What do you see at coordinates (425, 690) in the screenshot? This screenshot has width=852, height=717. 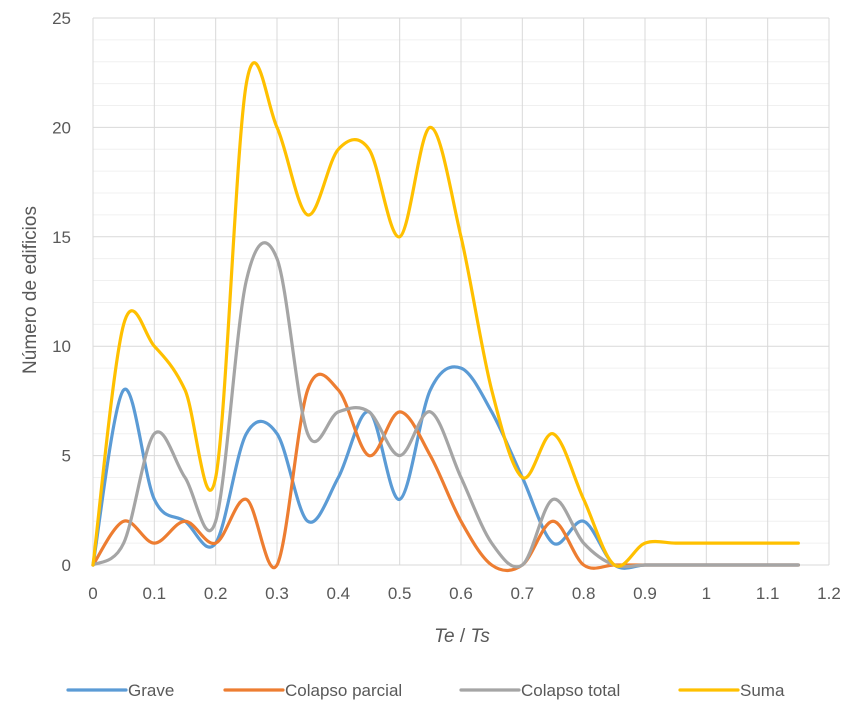 I see `legend: Grave Colapso parcial Colapso total Suma` at bounding box center [425, 690].